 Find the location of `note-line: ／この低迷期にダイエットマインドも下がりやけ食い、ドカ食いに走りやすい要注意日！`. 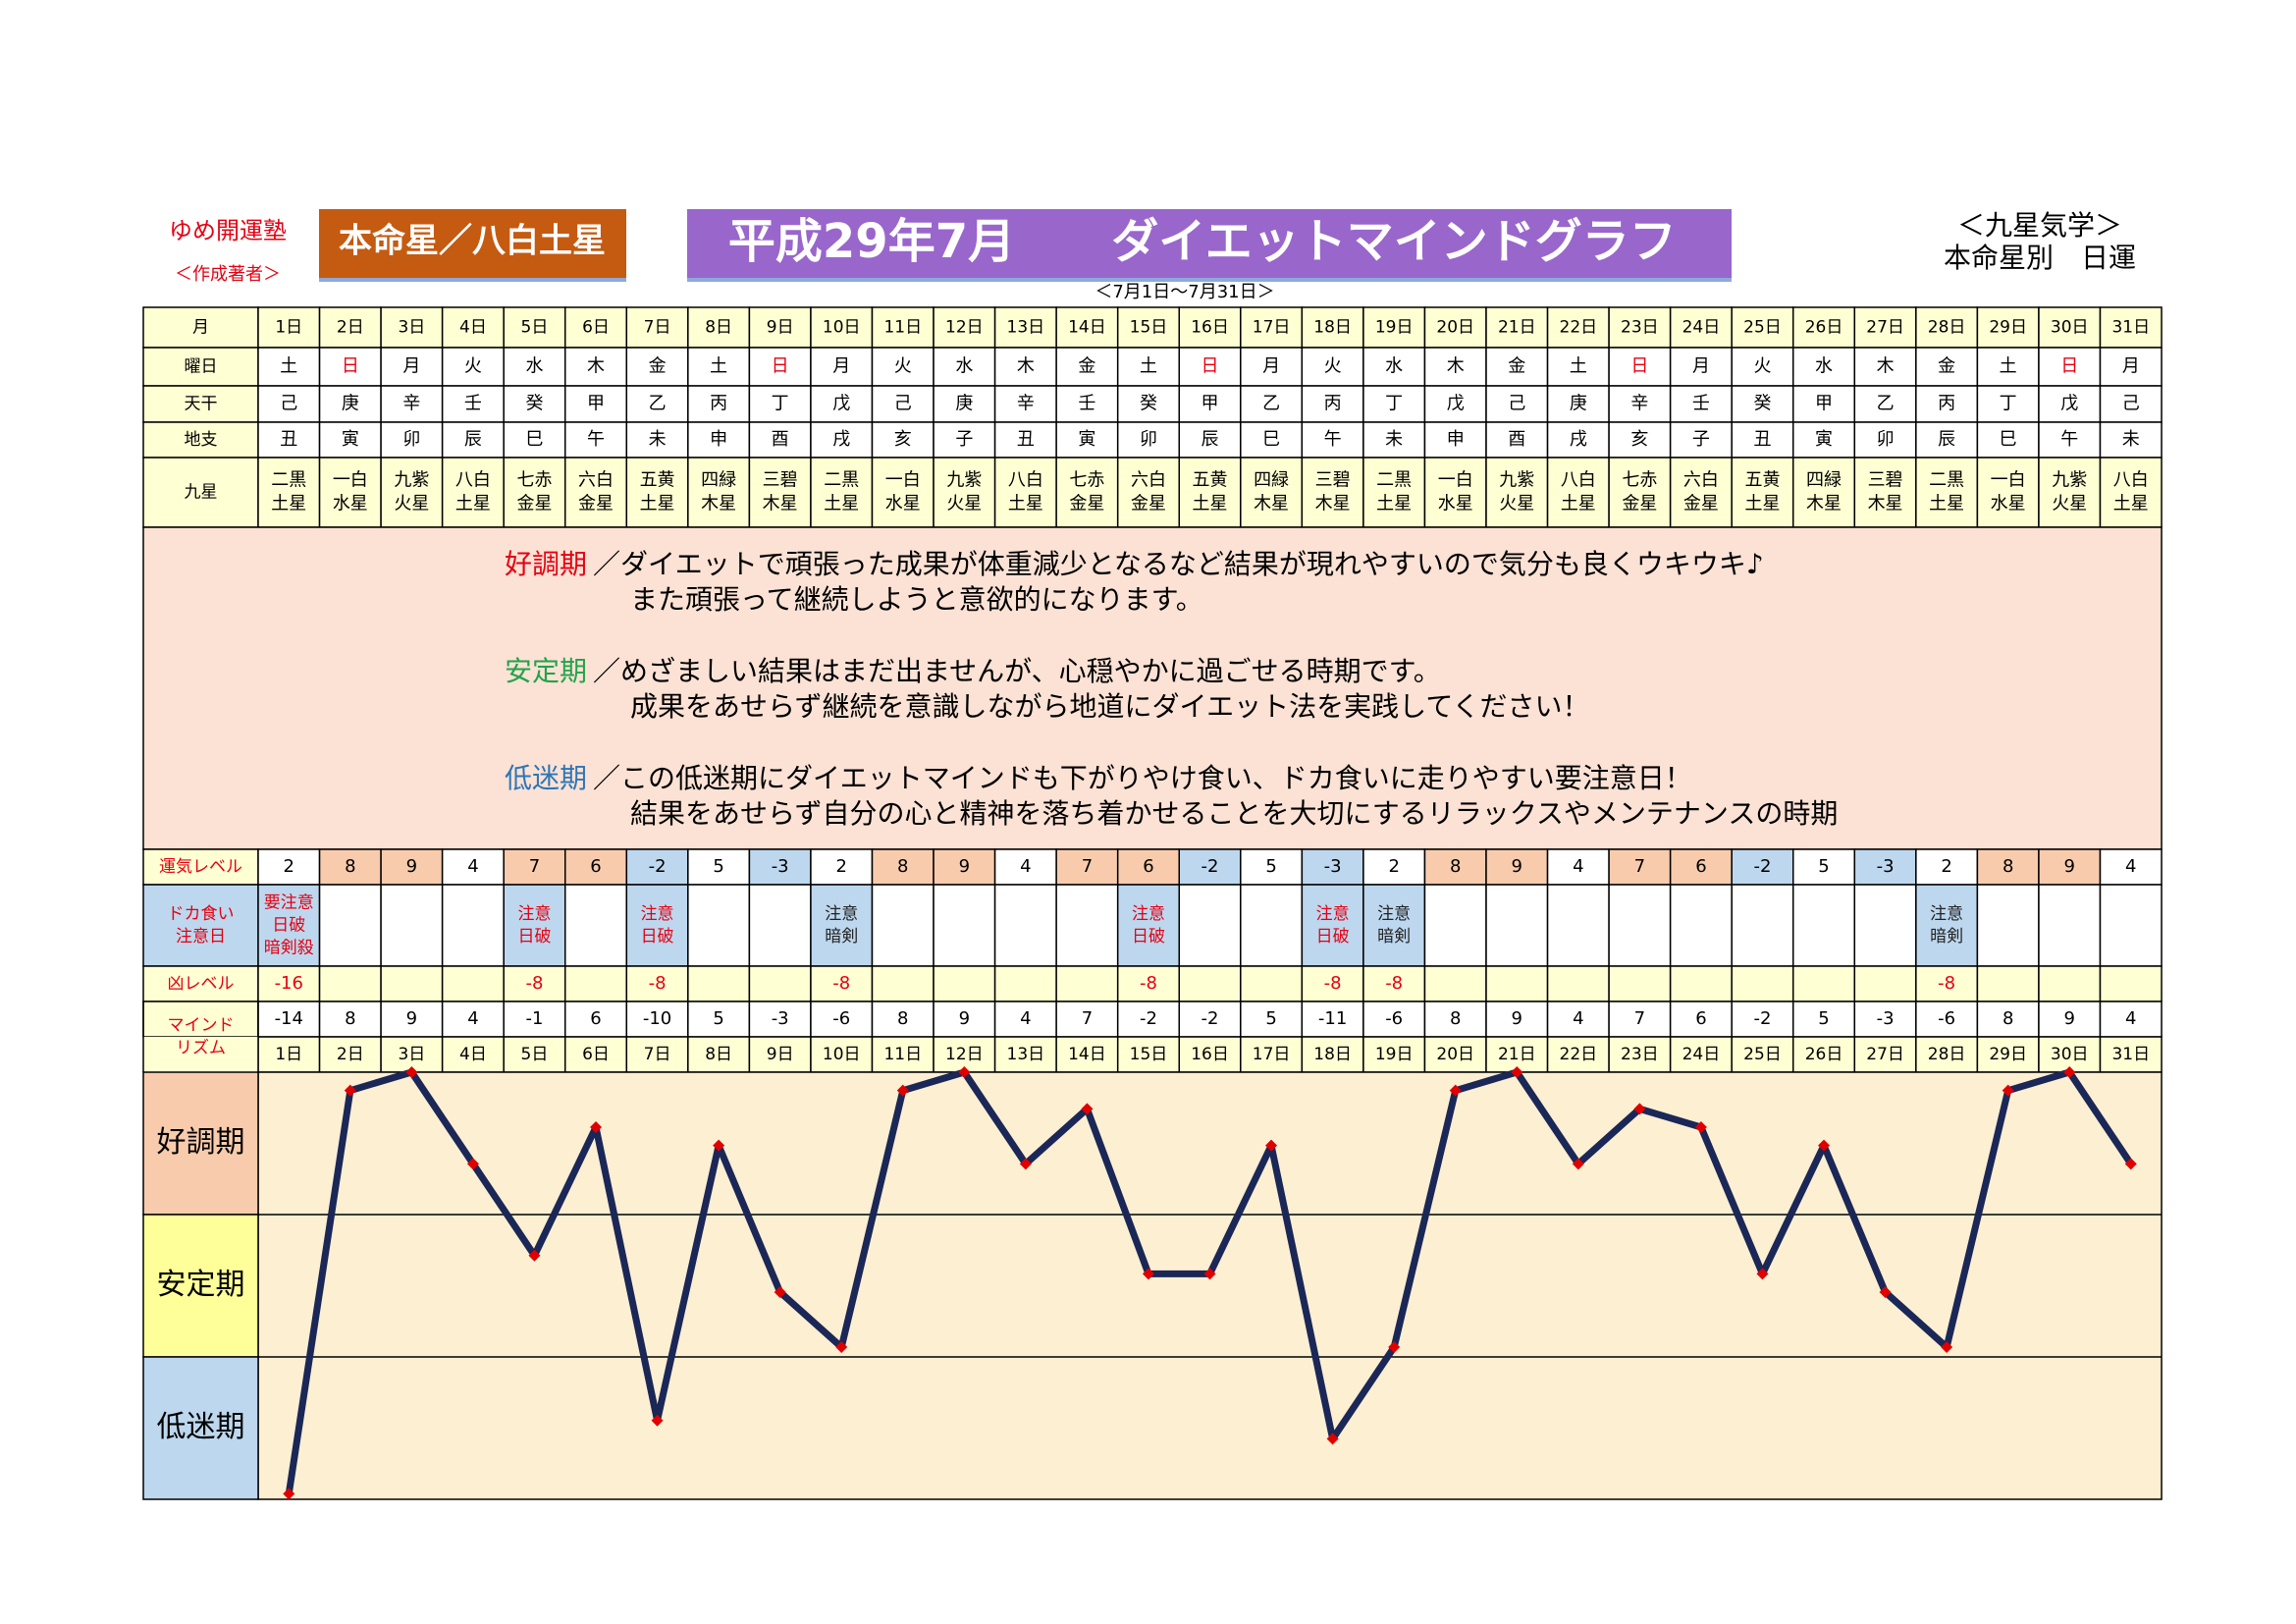

note-line: ／この低迷期にダイエットマインドも下がりやけ食い、ドカ食いに走りやすい要注意日！ is located at coordinates (1142, 778).